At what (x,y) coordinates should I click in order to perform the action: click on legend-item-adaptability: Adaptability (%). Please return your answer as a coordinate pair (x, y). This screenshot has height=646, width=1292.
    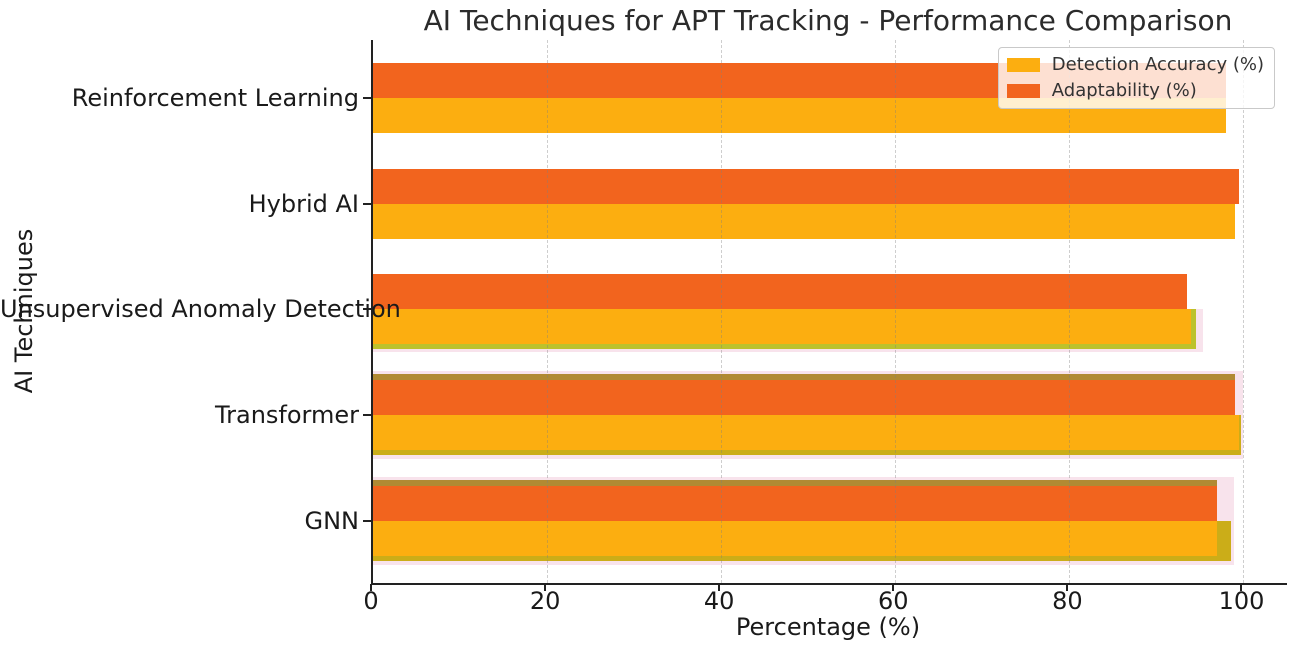
    Looking at the image, I should click on (1135, 90).